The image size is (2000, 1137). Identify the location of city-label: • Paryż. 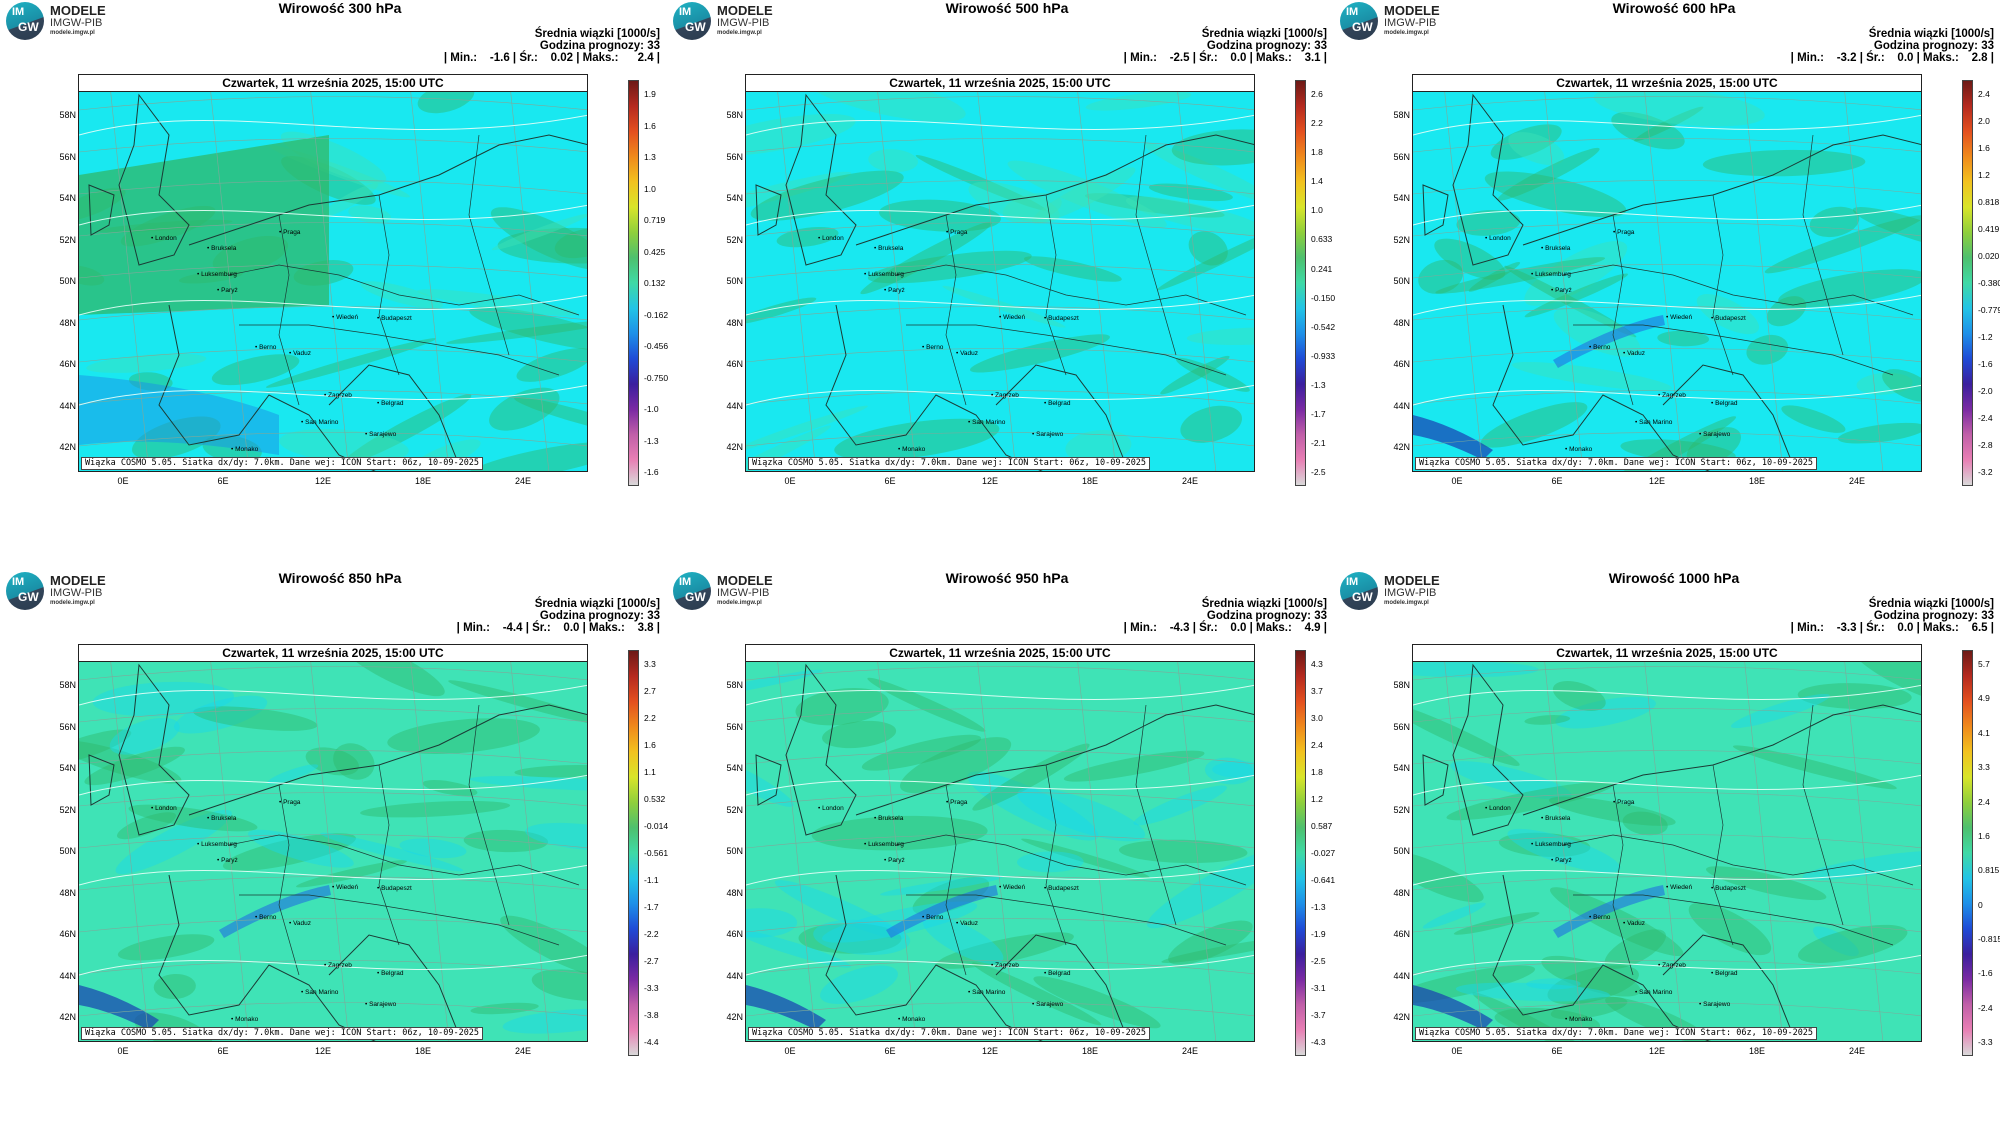
(227, 290).